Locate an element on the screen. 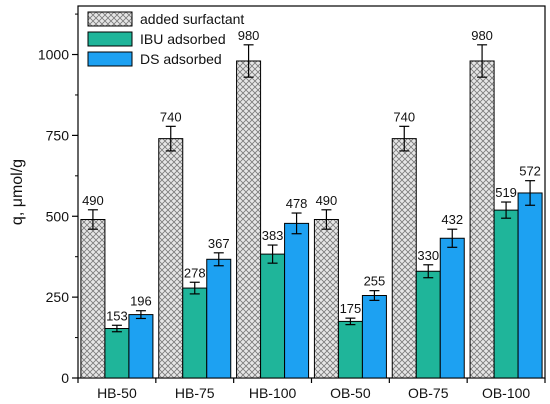  data-label: 383 is located at coordinates (273, 235).